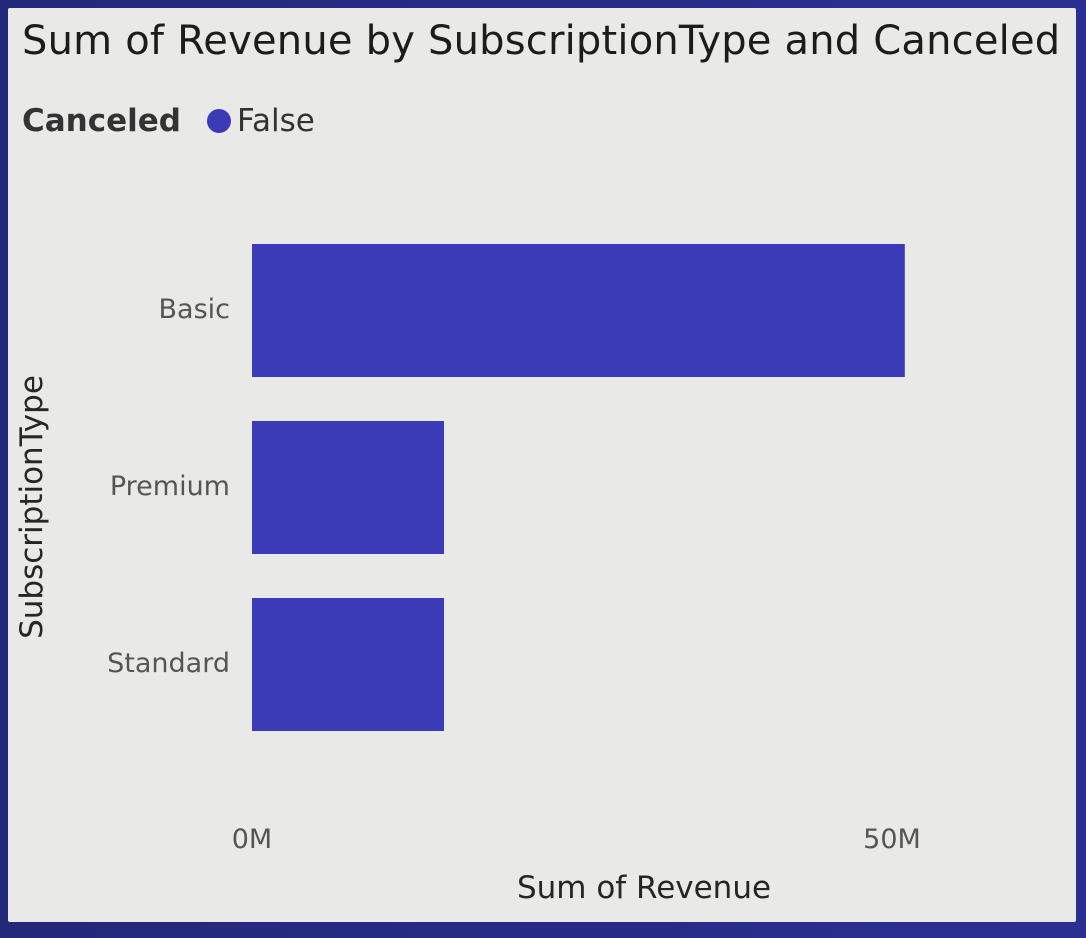  What do you see at coordinates (275, 121) in the screenshot?
I see `legend-entry-label: False` at bounding box center [275, 121].